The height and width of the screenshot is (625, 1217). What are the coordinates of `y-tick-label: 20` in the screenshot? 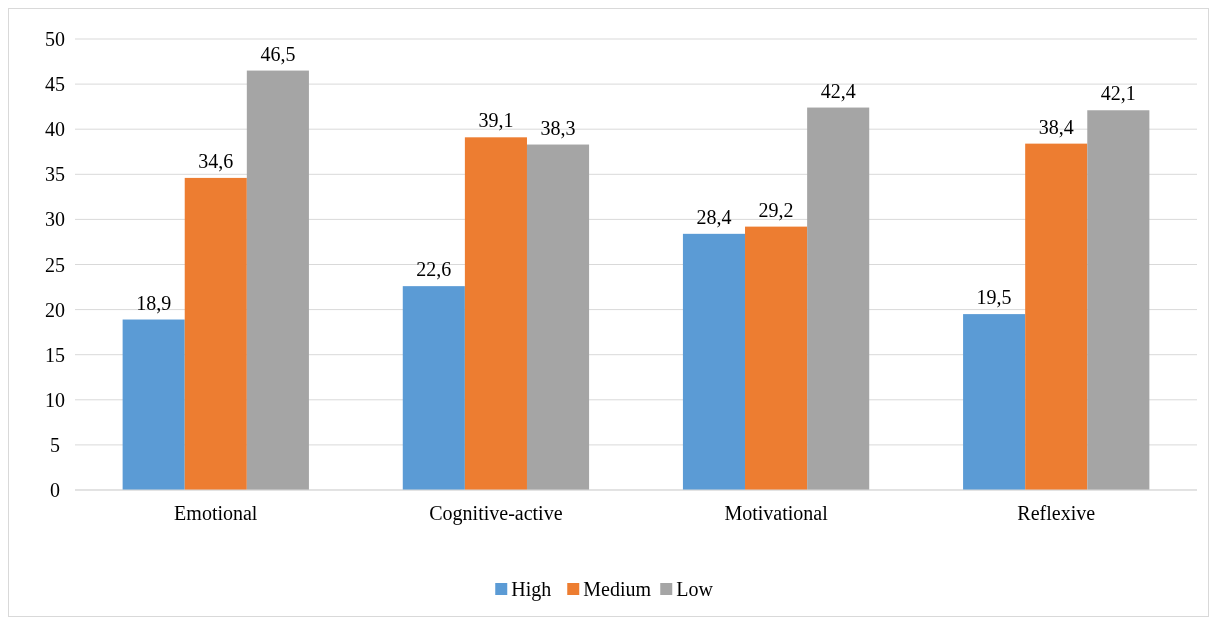 It's located at (55, 309).